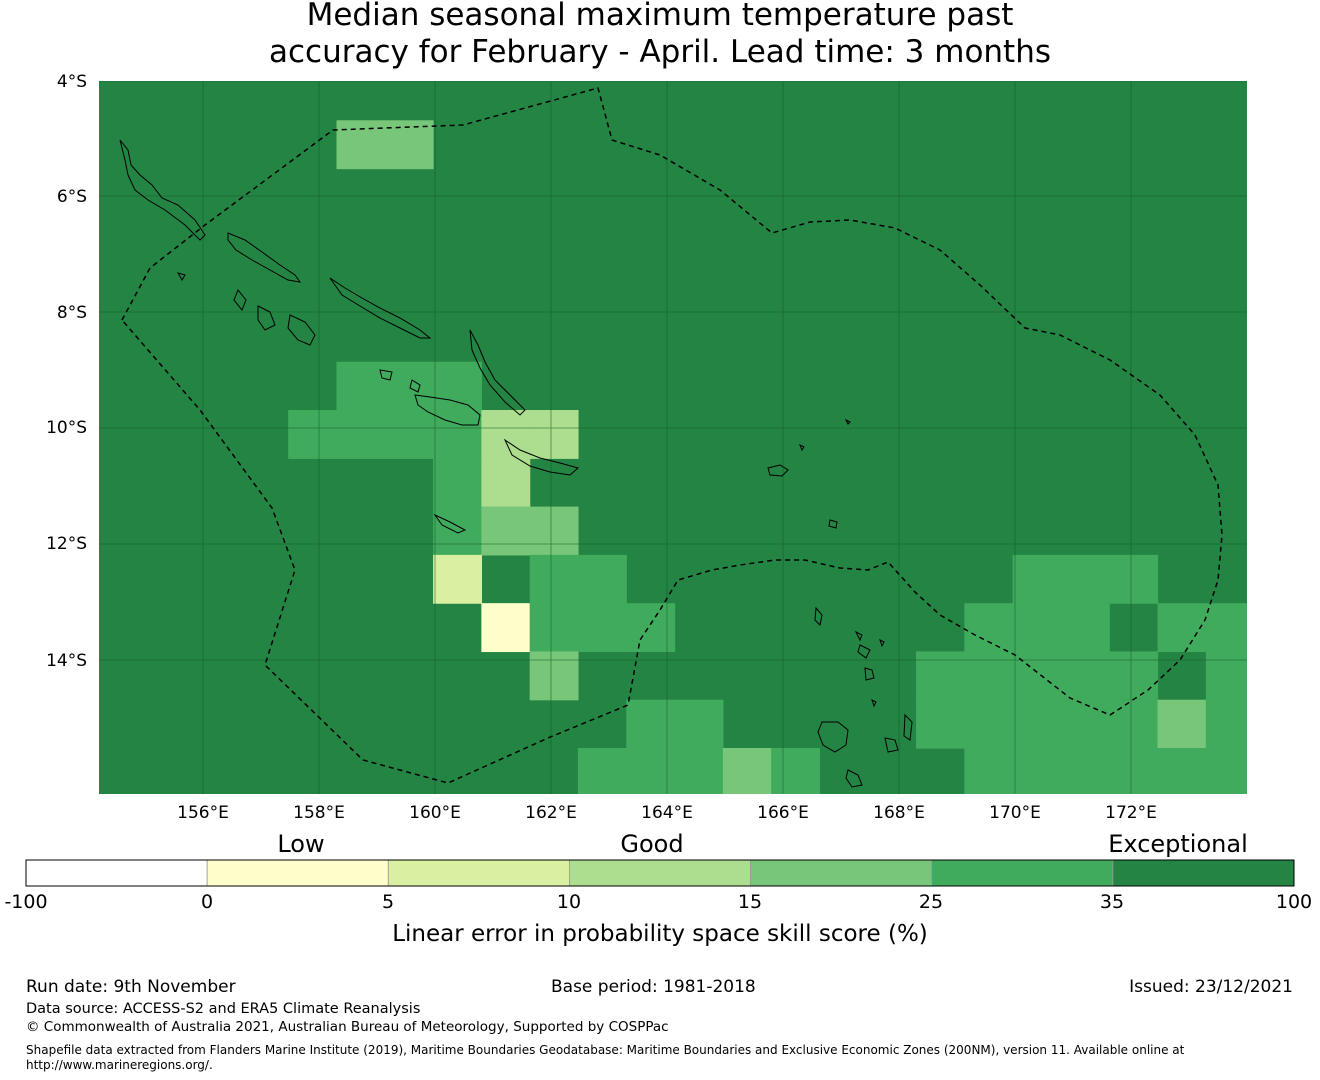 This screenshot has height=1080, width=1320. What do you see at coordinates (66, 544) in the screenshot?
I see `lat-tick-label: 12°S` at bounding box center [66, 544].